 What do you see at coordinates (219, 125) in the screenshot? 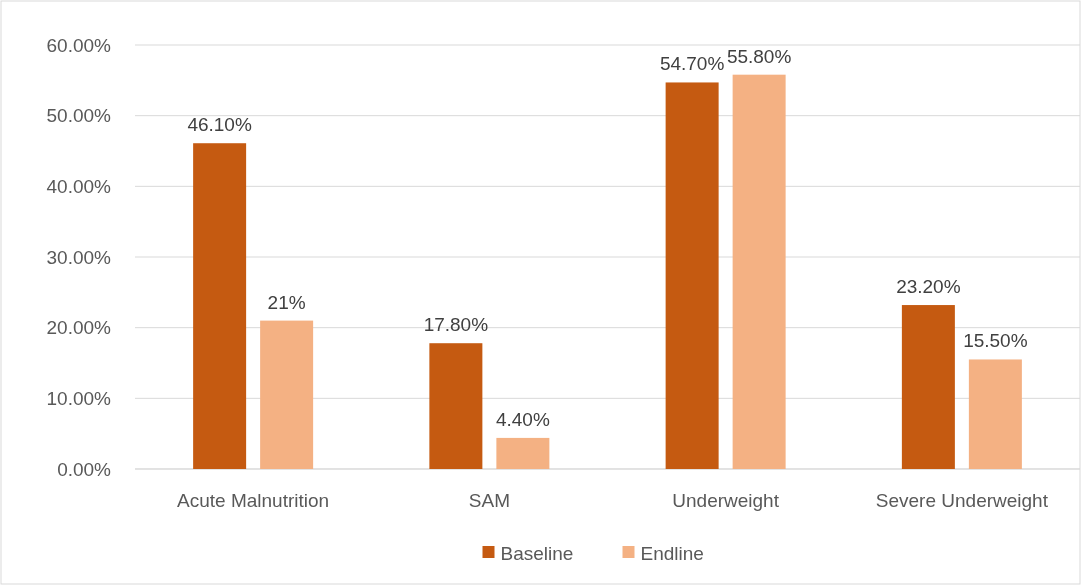
I see `data-label: 46.10%` at bounding box center [219, 125].